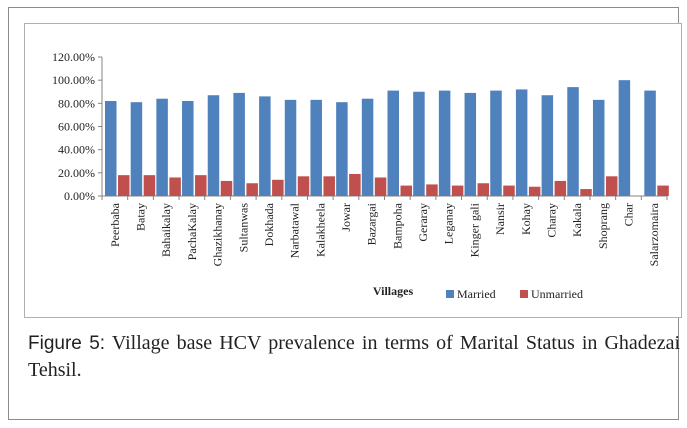  I want to click on x-tick-label: Dokhada, so click(269, 224).